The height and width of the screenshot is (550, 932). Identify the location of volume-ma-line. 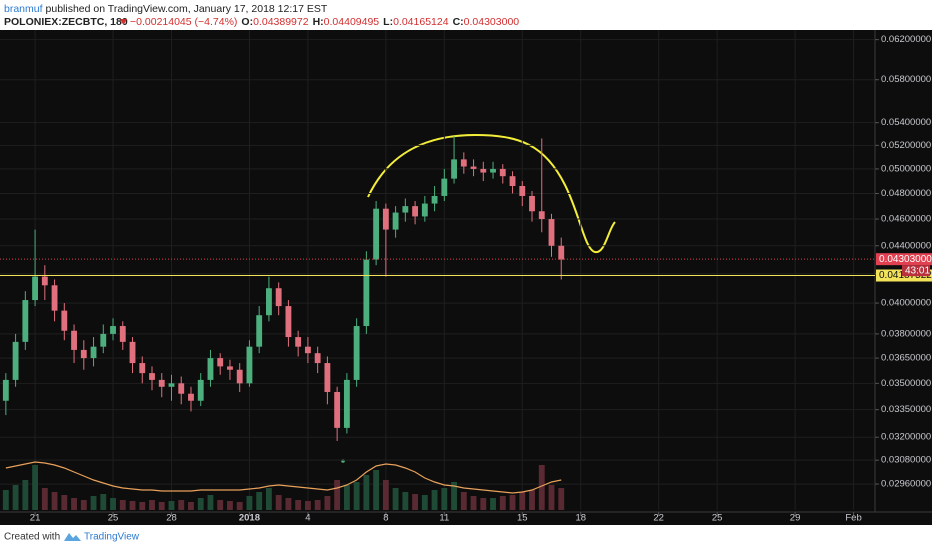
(283, 477).